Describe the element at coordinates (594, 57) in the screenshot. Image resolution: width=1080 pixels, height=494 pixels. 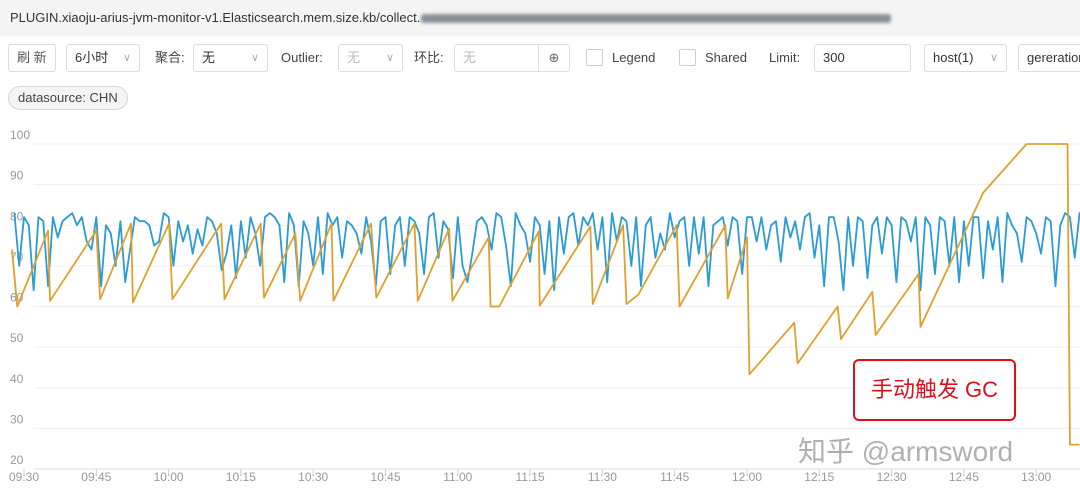
I see `legend-checkbox` at that location.